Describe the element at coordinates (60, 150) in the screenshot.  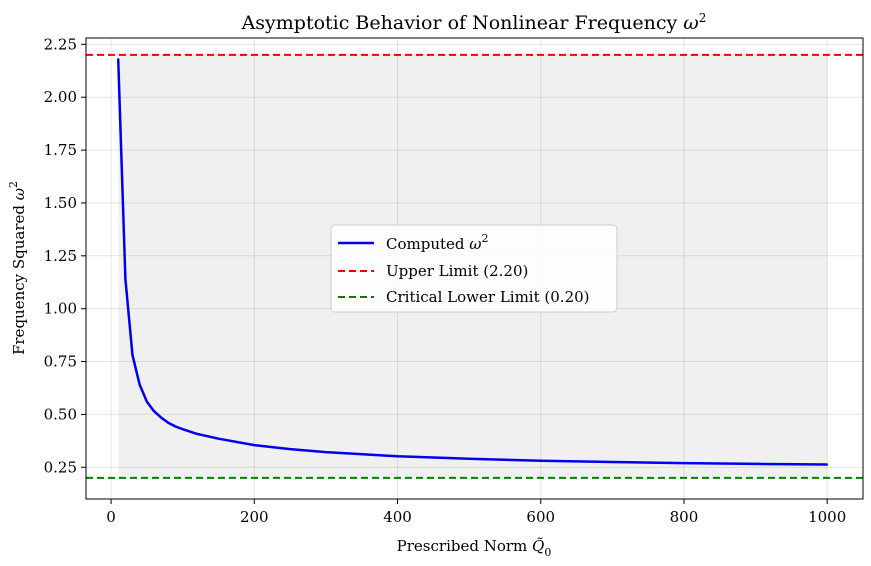
I see `y-tick-label: 1.75` at that location.